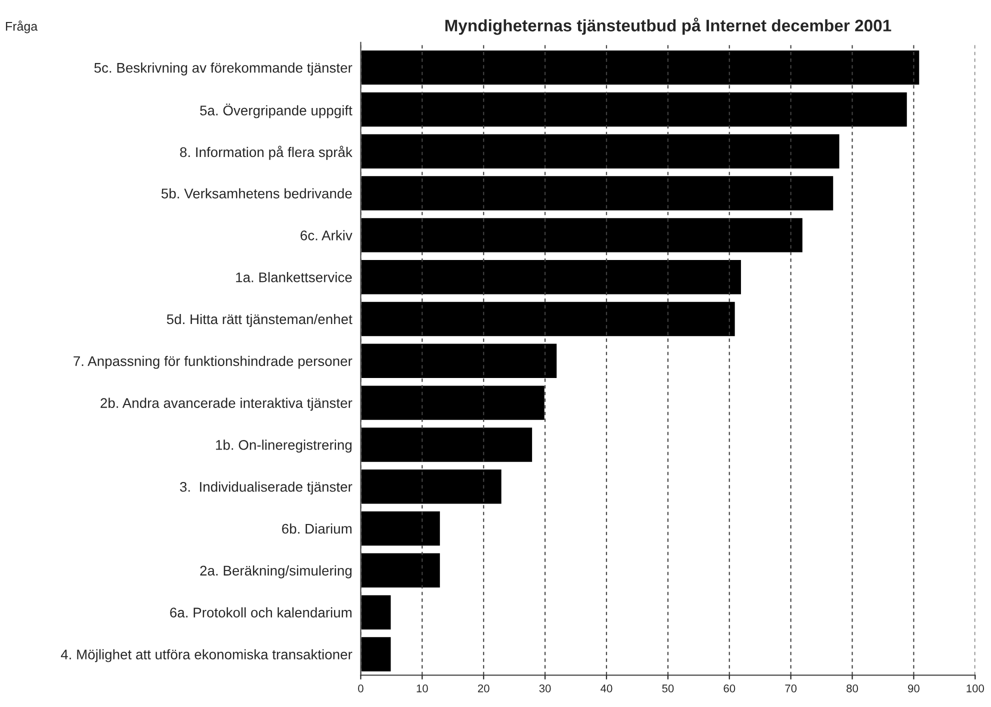  Describe the element at coordinates (914, 688) in the screenshot. I see `x-tick-label: 90` at that location.